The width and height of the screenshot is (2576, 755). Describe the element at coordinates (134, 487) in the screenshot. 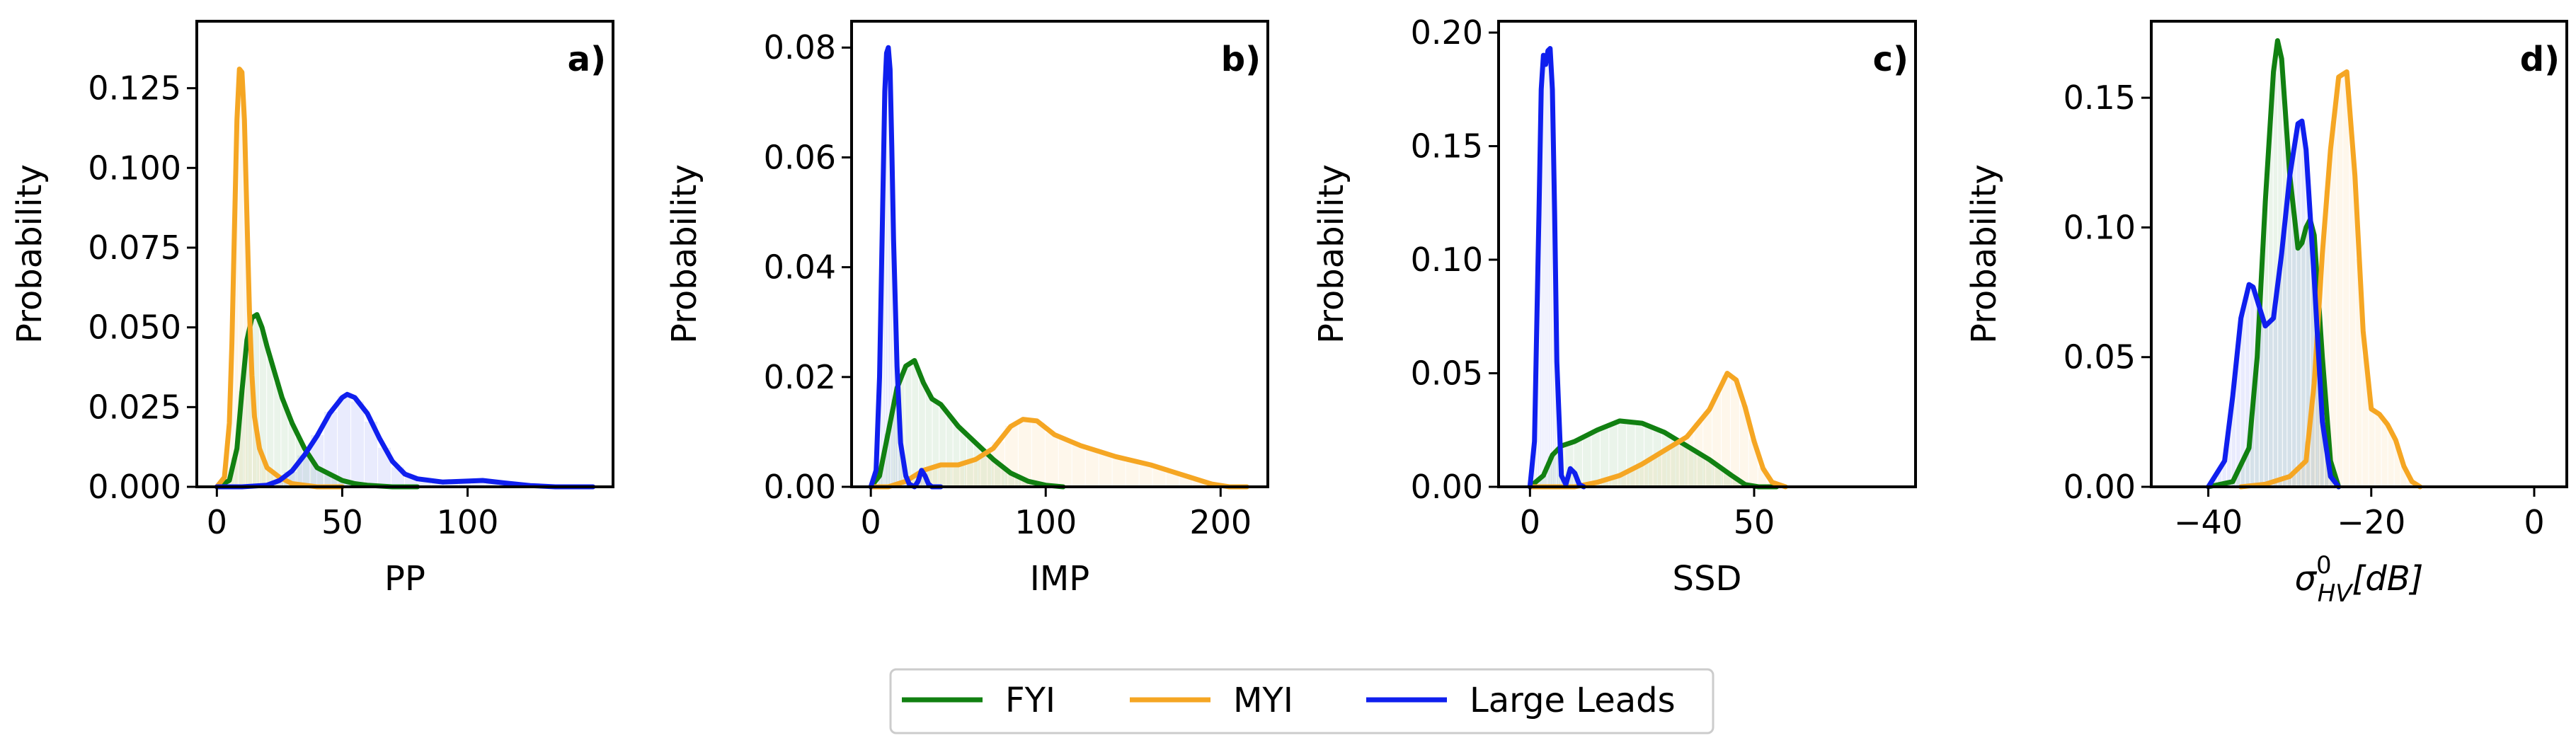

I see `panel-a-y-tick-label: 0.000` at that location.